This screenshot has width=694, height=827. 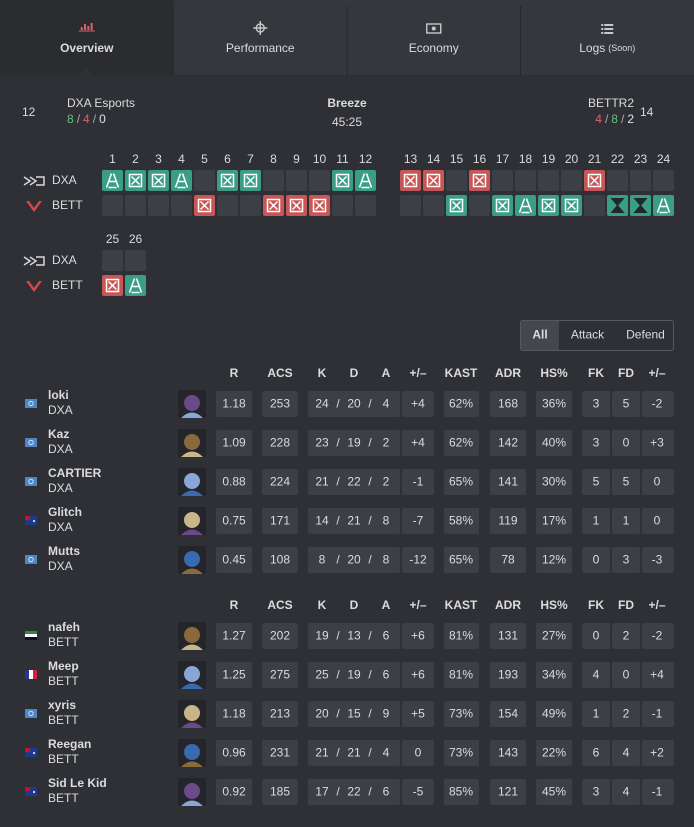 What do you see at coordinates (611, 103) in the screenshot?
I see `team-name: BETTR2` at bounding box center [611, 103].